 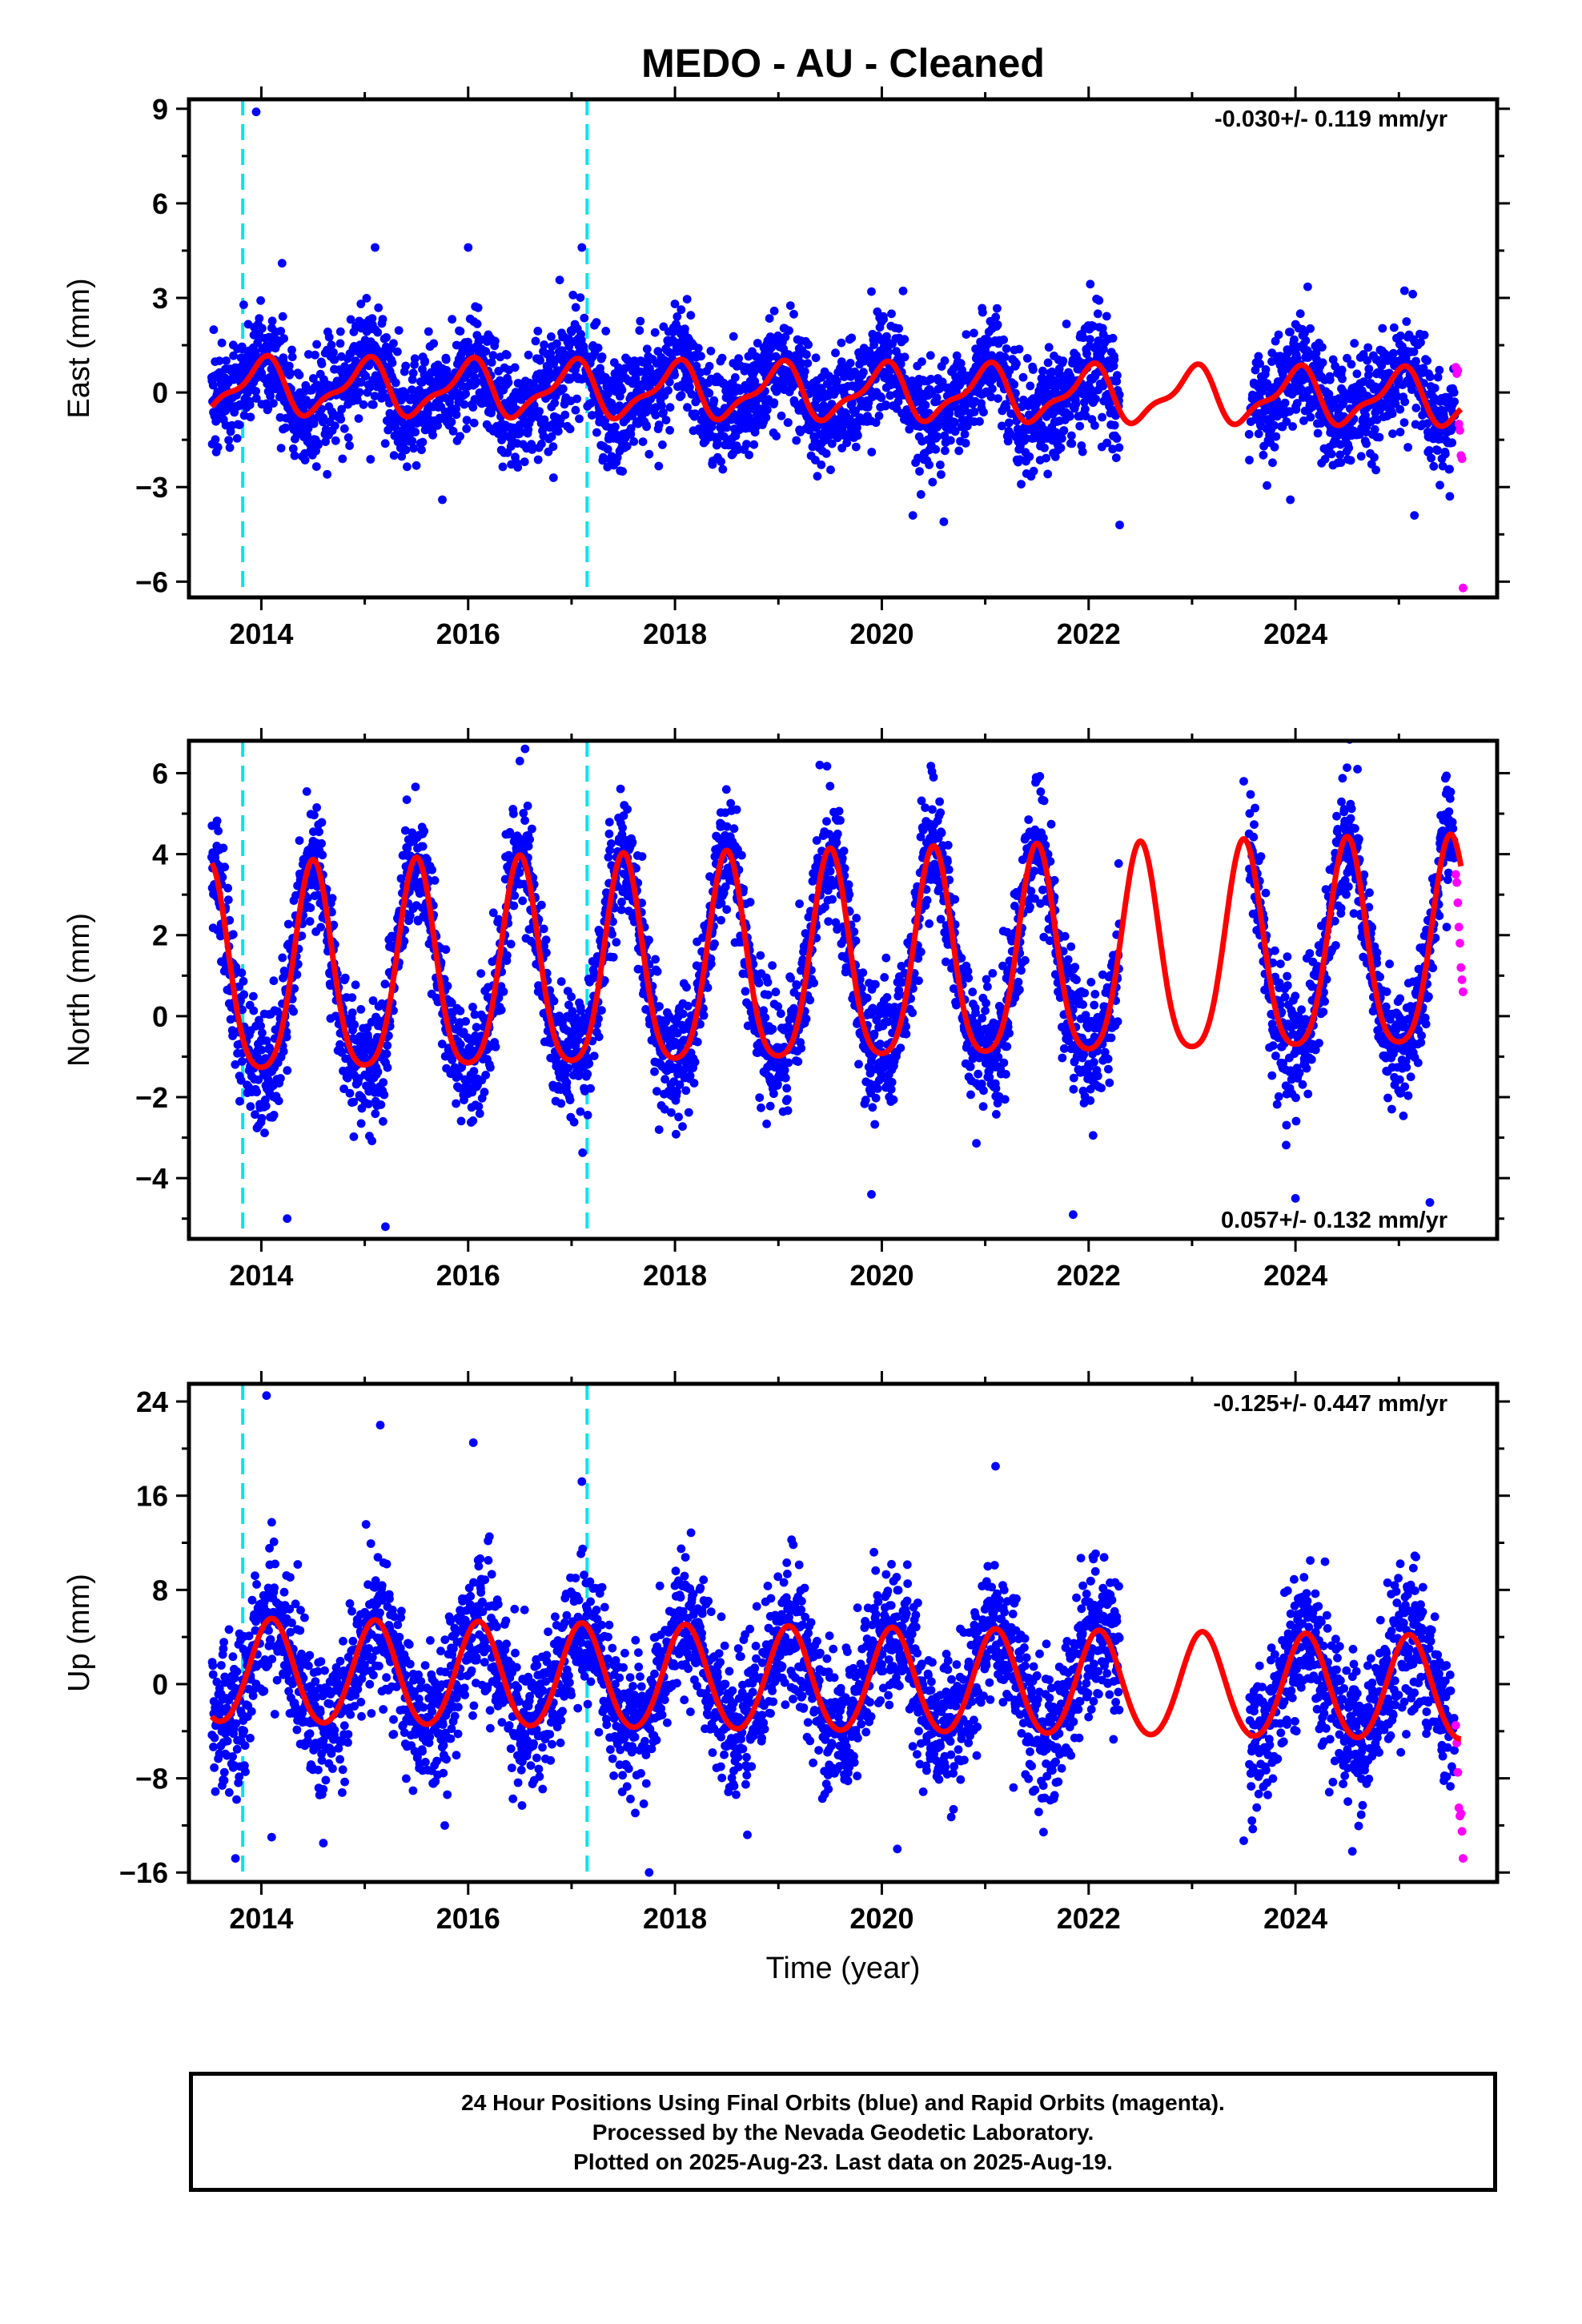 I want to click on x-tick-label: 2022, so click(x=1089, y=633).